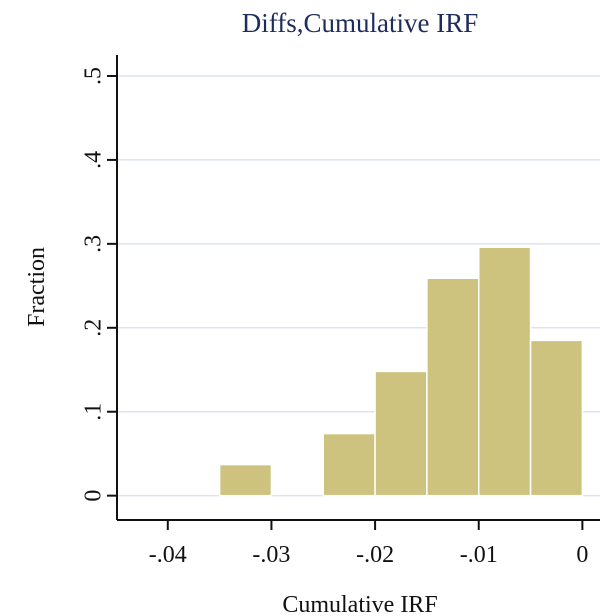 This screenshot has width=600, height=616. I want to click on y-tick-label: 0, so click(94, 496).